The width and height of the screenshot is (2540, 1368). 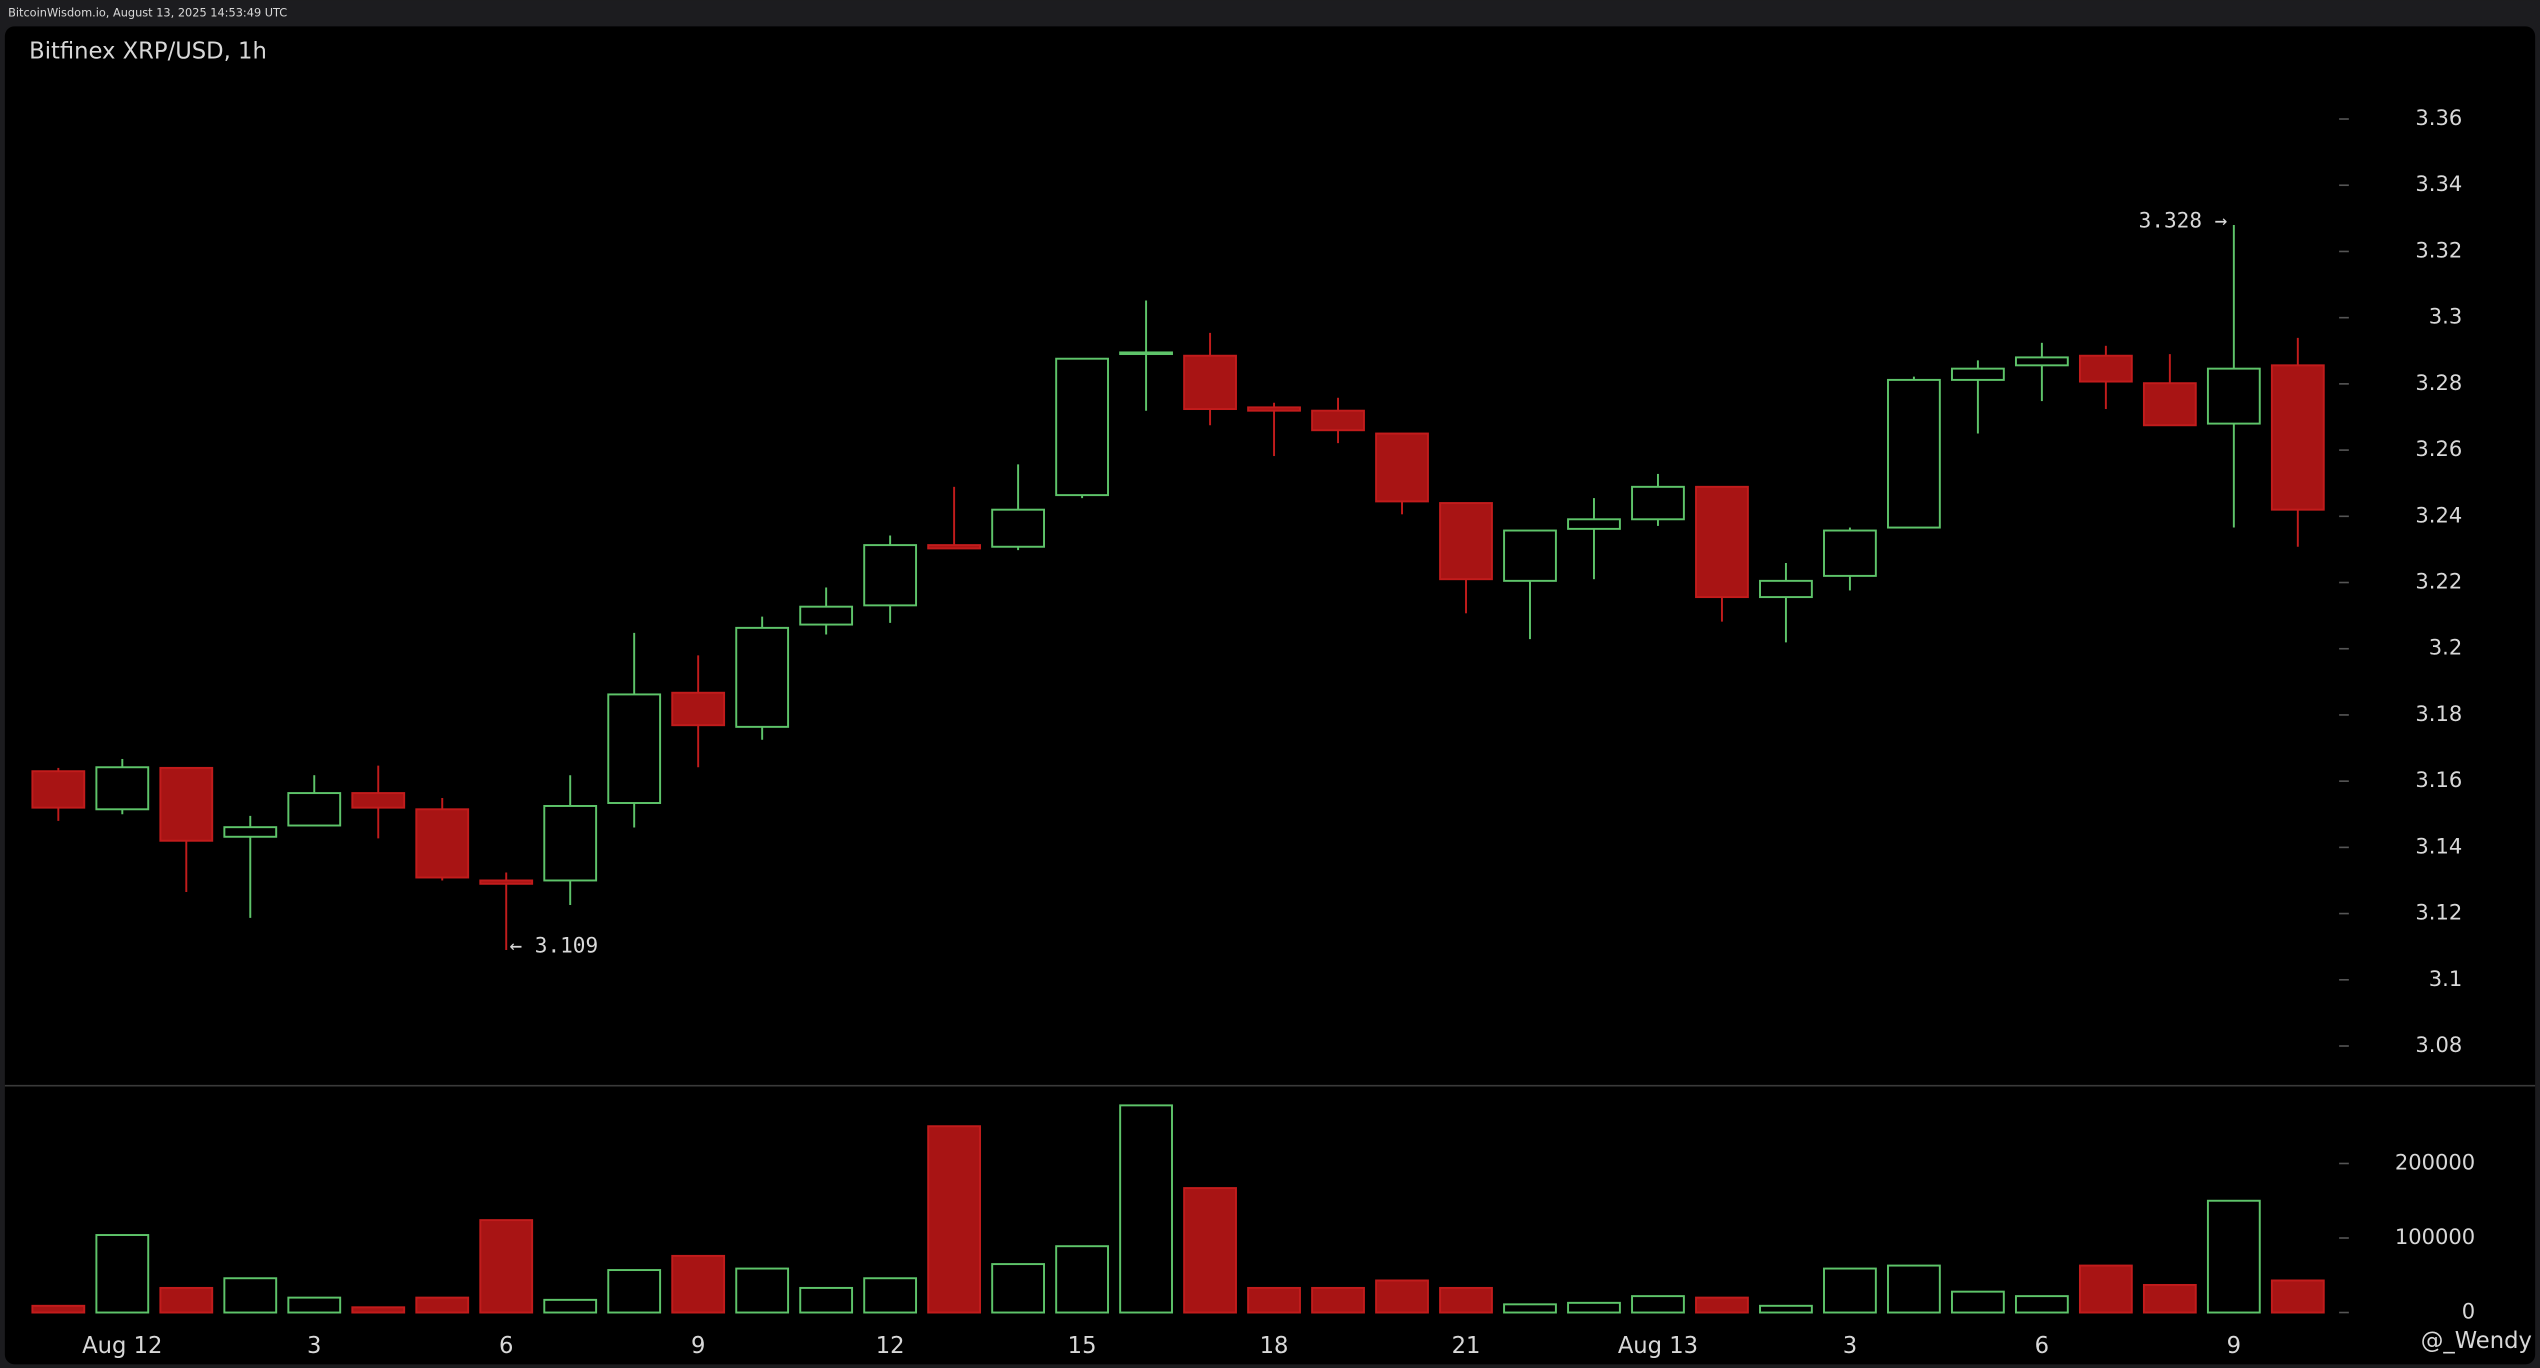 What do you see at coordinates (2476, 1341) in the screenshot?
I see `watermark: @_Wendy` at bounding box center [2476, 1341].